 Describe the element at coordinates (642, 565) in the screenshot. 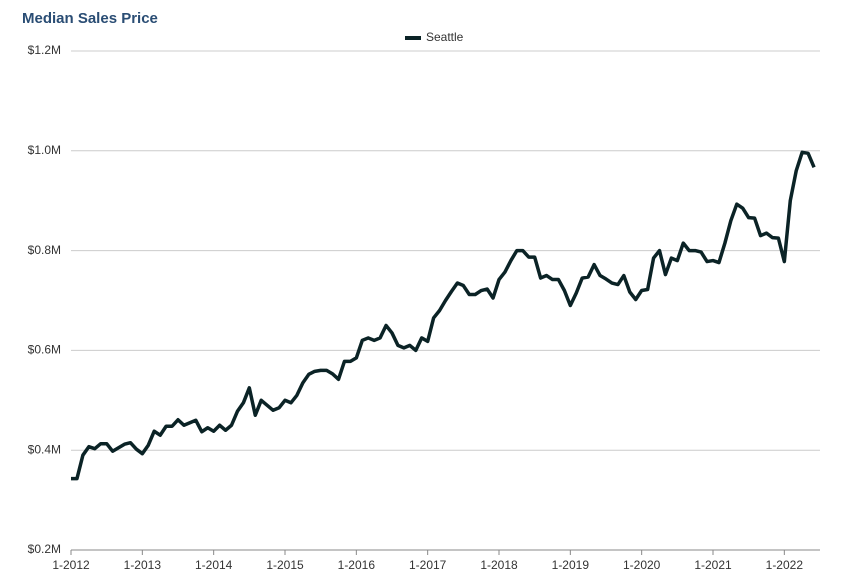

I see `x-tick-label: 1-2020` at that location.